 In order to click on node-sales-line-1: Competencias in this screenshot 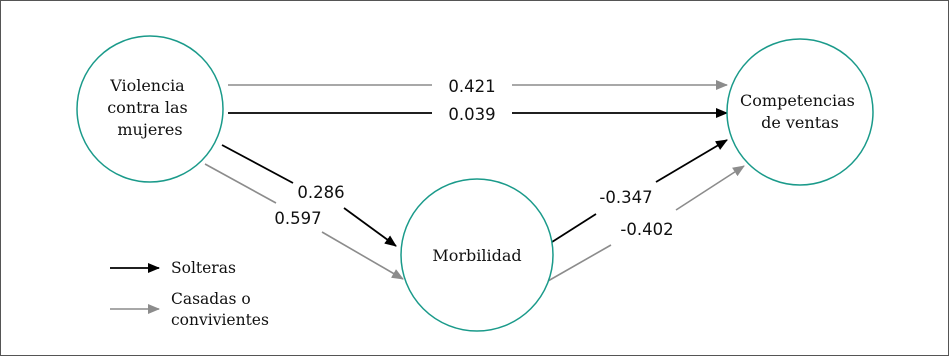, I will do `click(797, 100)`.